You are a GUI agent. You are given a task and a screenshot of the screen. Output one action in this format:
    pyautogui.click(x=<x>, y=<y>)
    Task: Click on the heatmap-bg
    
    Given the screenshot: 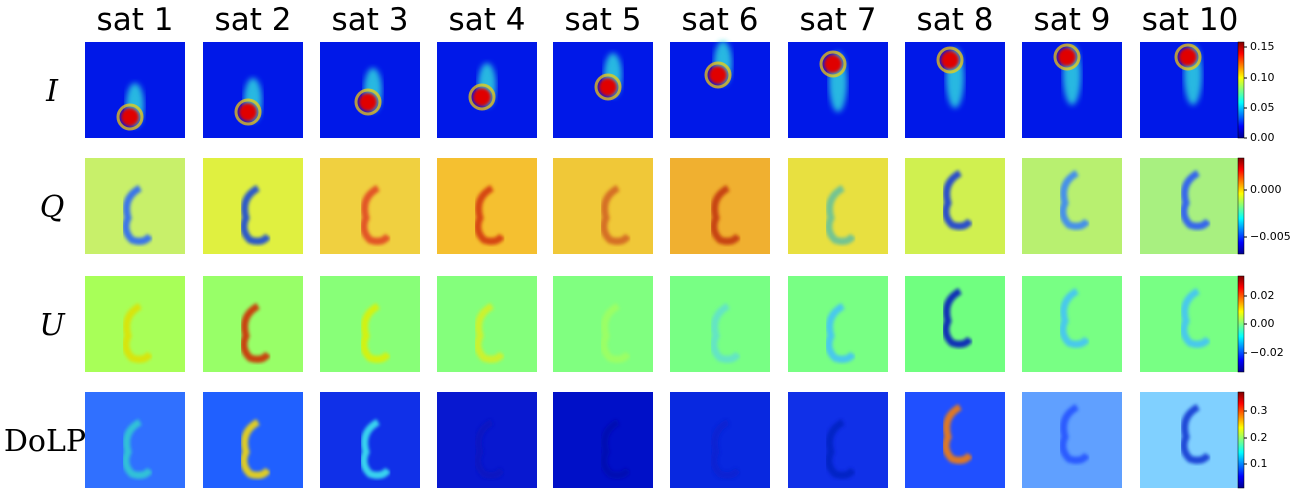 What is the action you would take?
    pyautogui.click(x=1190, y=440)
    